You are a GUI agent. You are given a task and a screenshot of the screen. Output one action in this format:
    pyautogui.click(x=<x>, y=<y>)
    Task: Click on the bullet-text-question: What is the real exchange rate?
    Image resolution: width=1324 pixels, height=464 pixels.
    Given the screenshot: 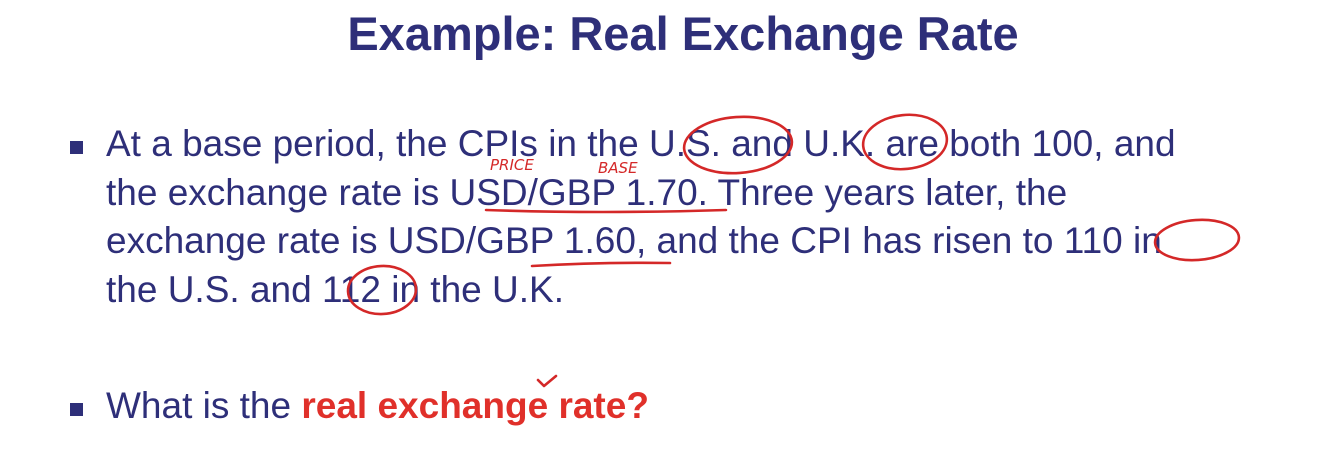 What is the action you would take?
    pyautogui.click(x=377, y=406)
    